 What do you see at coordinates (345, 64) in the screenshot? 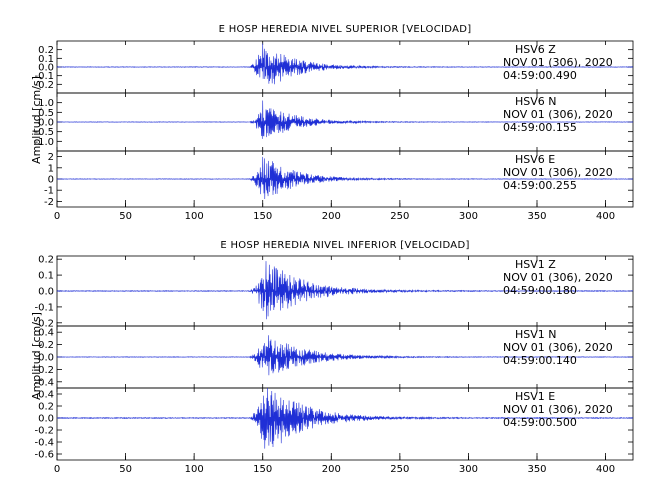
I see `waveform-trace-hsv6-z` at bounding box center [345, 64].